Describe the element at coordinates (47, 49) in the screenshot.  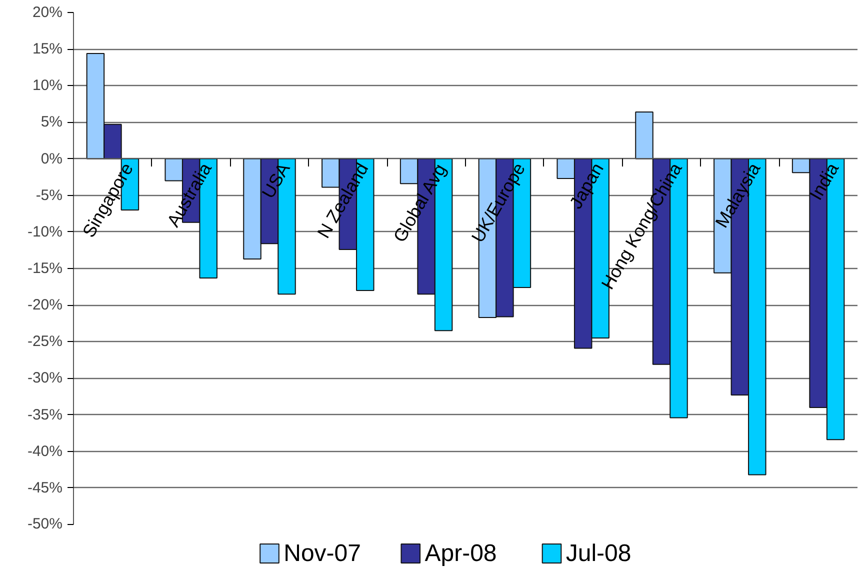
I see `y-tick-label: 15%` at that location.